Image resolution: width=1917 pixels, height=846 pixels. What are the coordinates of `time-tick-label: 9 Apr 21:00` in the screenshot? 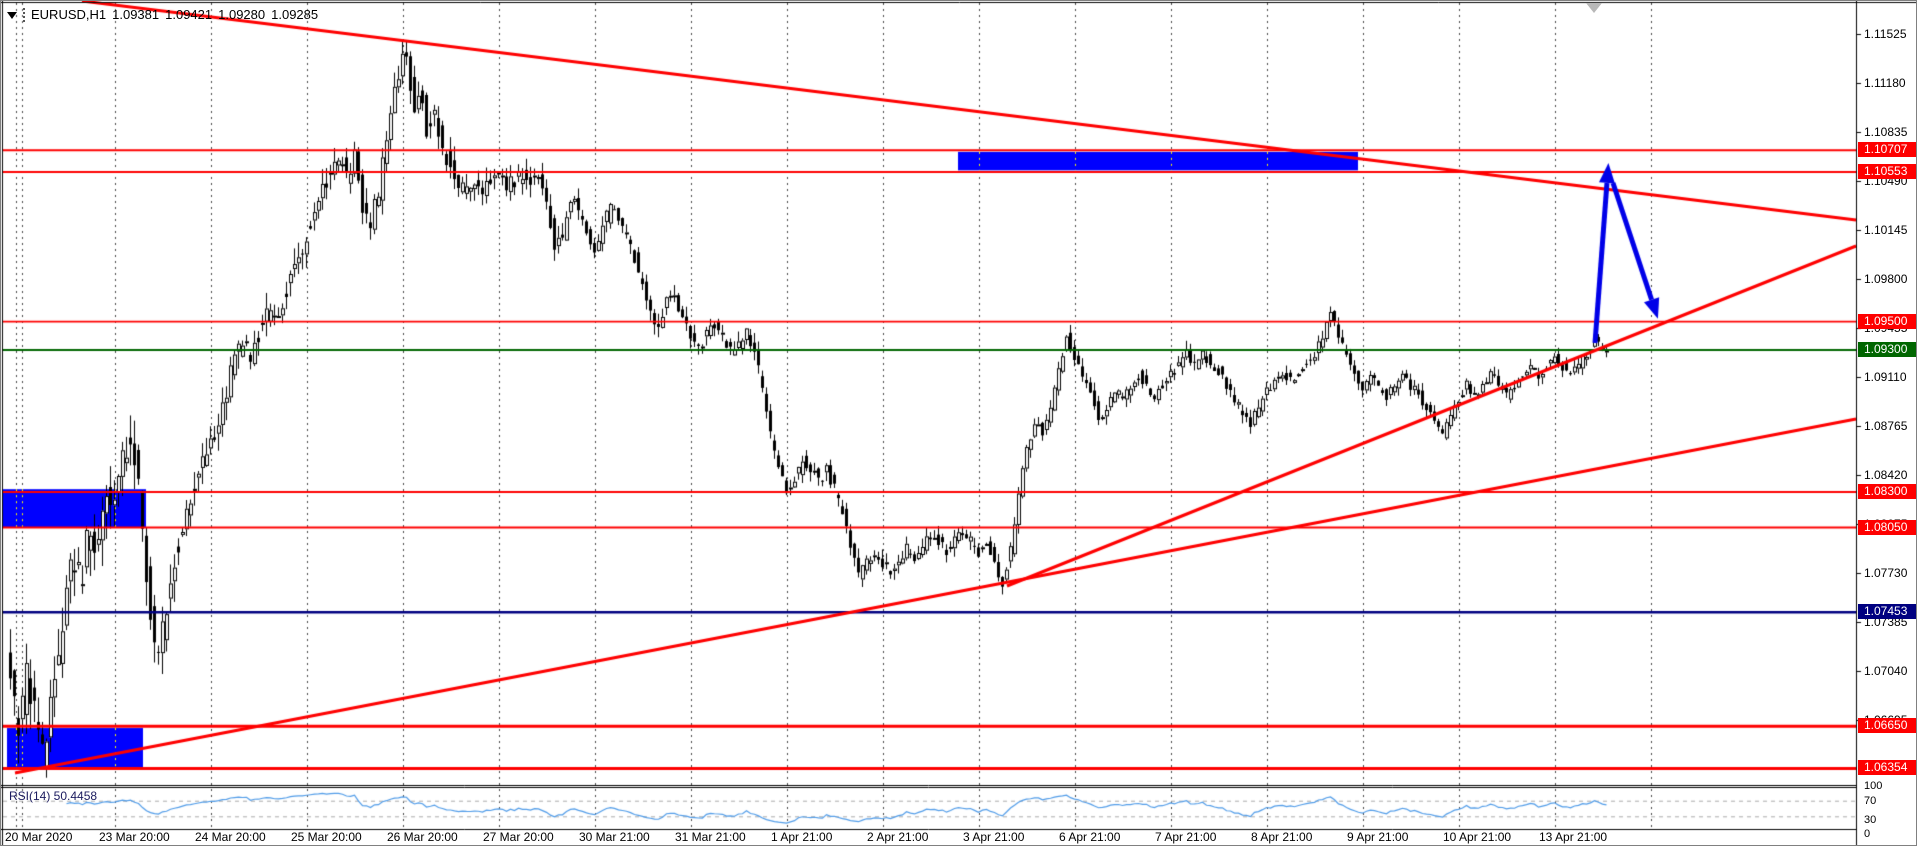 It's located at (1378, 837).